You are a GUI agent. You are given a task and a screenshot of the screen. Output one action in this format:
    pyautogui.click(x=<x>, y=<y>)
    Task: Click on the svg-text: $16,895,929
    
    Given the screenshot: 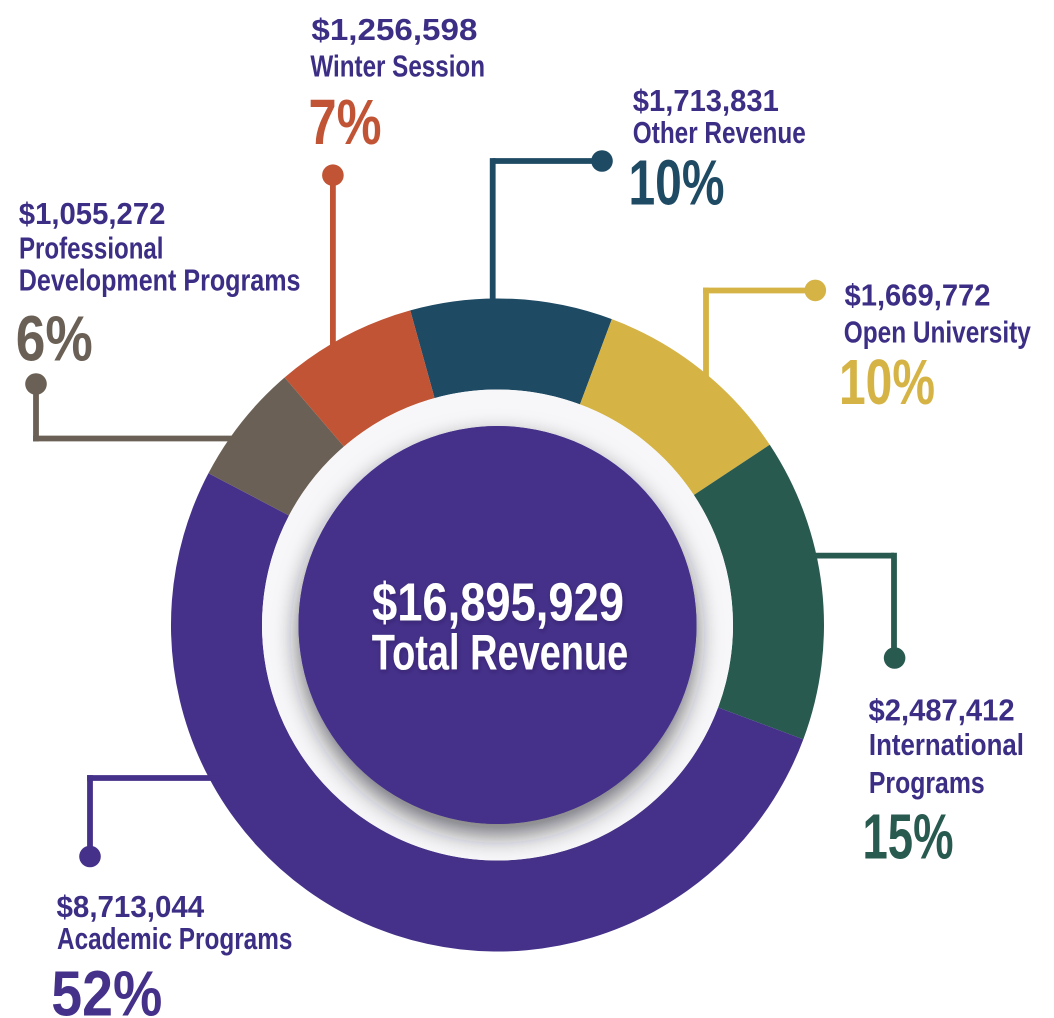 What is the action you would take?
    pyautogui.click(x=498, y=603)
    